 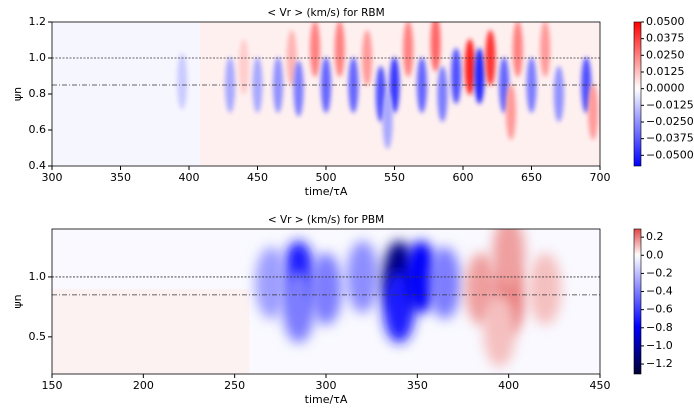 What do you see at coordinates (659, 272) in the screenshot?
I see `colorbar-tick-label: −0.2` at bounding box center [659, 272].